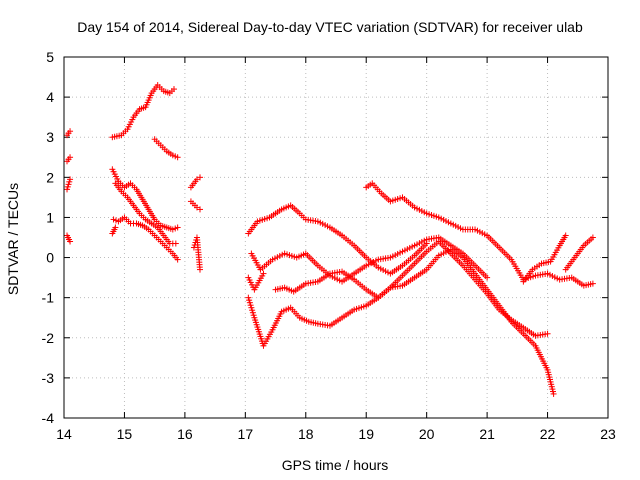  Describe the element at coordinates (48, 298) in the screenshot. I see `y-tick-label: -1` at that location.